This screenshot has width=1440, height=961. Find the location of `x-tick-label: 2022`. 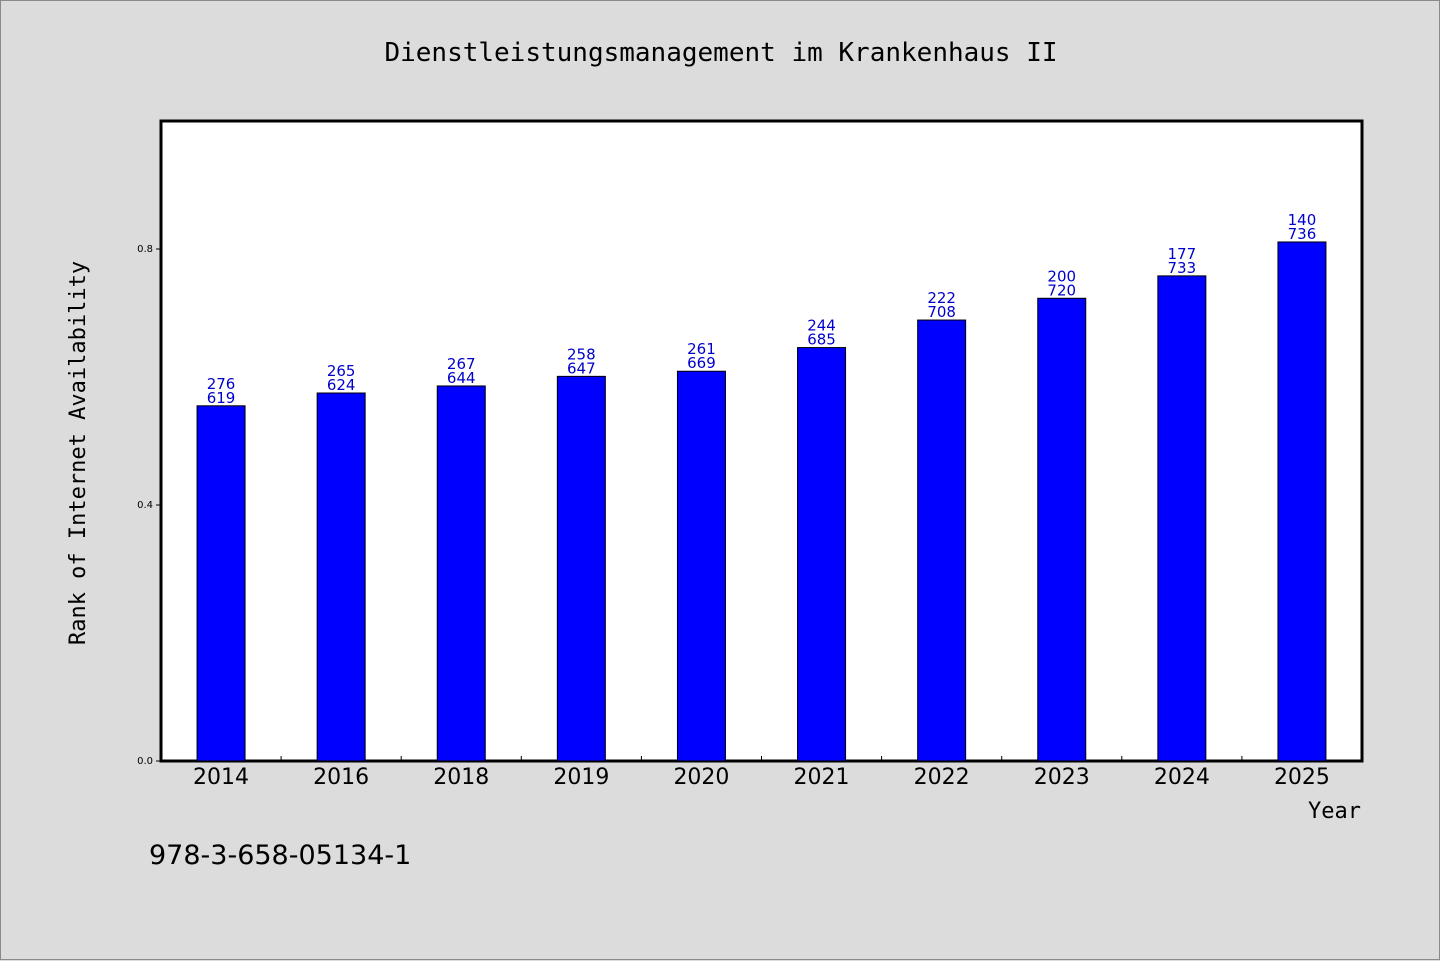

x-tick-label: 2022 is located at coordinates (942, 777).